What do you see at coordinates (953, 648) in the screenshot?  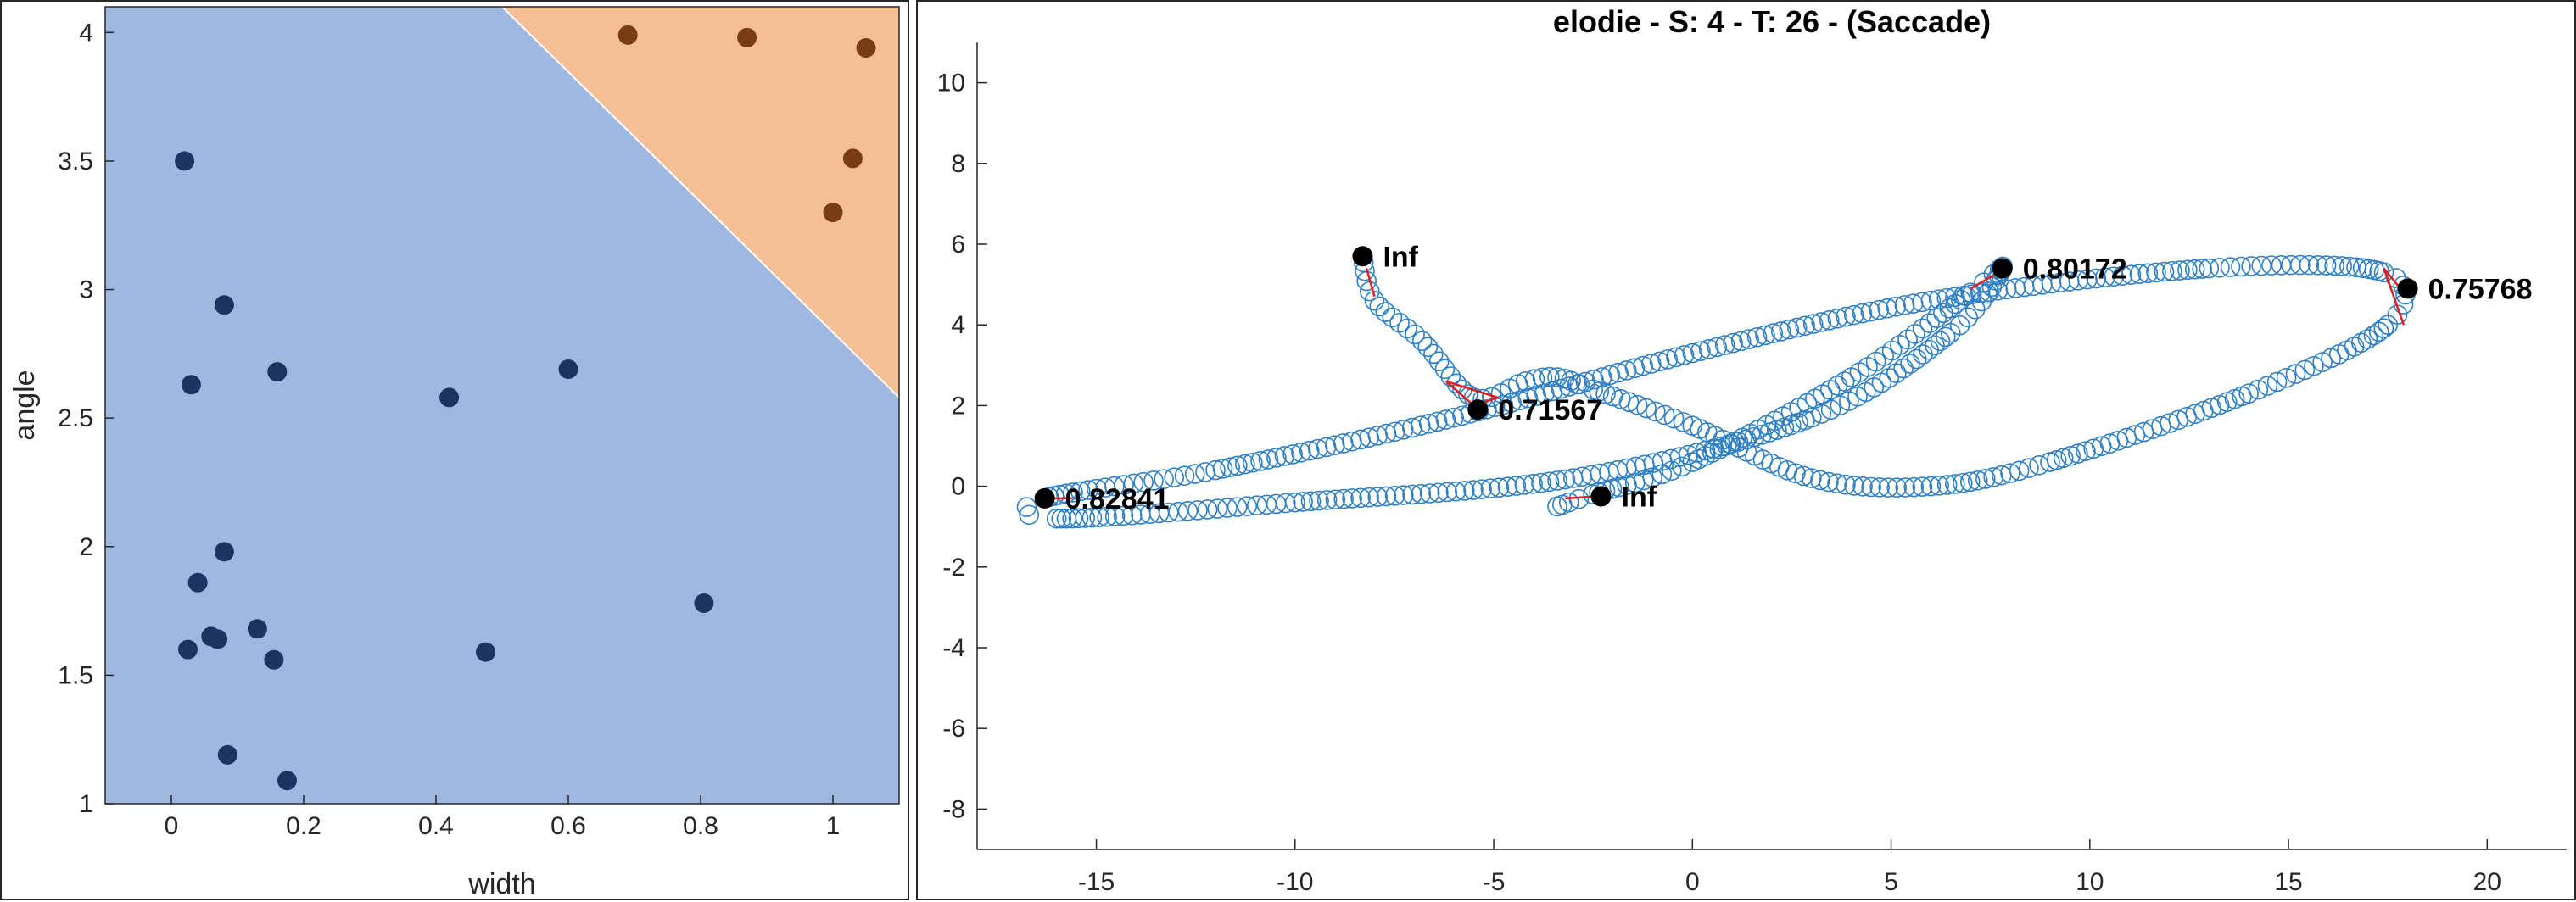 I see `y-tick-label: -4` at bounding box center [953, 648].